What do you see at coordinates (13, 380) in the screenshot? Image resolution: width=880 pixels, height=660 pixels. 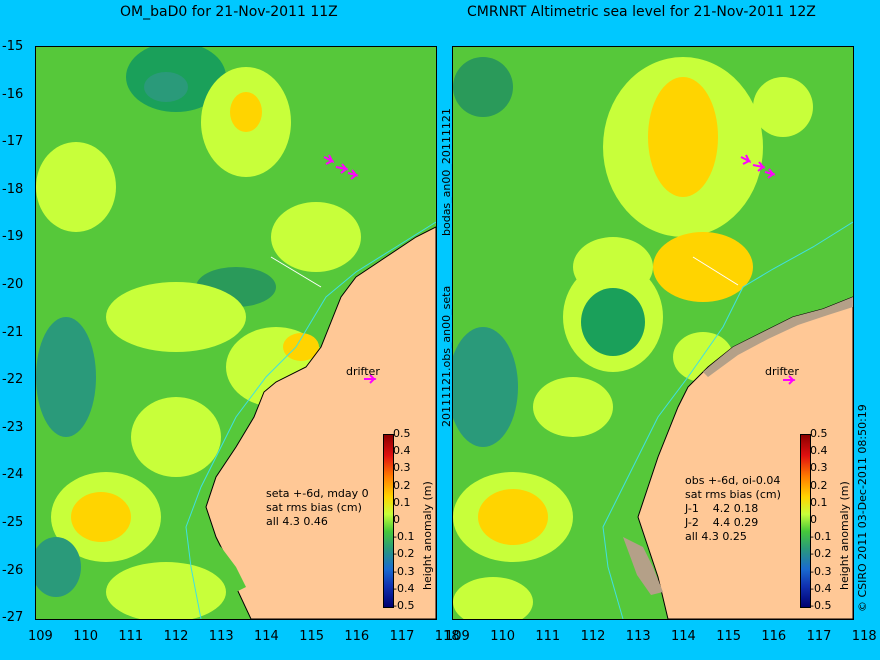 I see `lat-tick-label: -22` at bounding box center [13, 380].